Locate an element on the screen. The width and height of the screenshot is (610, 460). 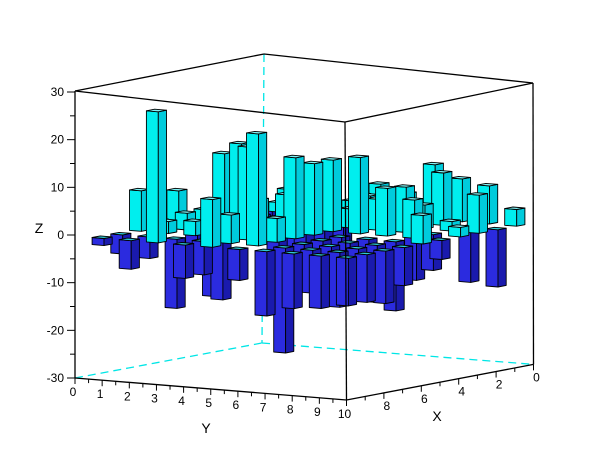
axis-title-y: Y is located at coordinates (206, 428).